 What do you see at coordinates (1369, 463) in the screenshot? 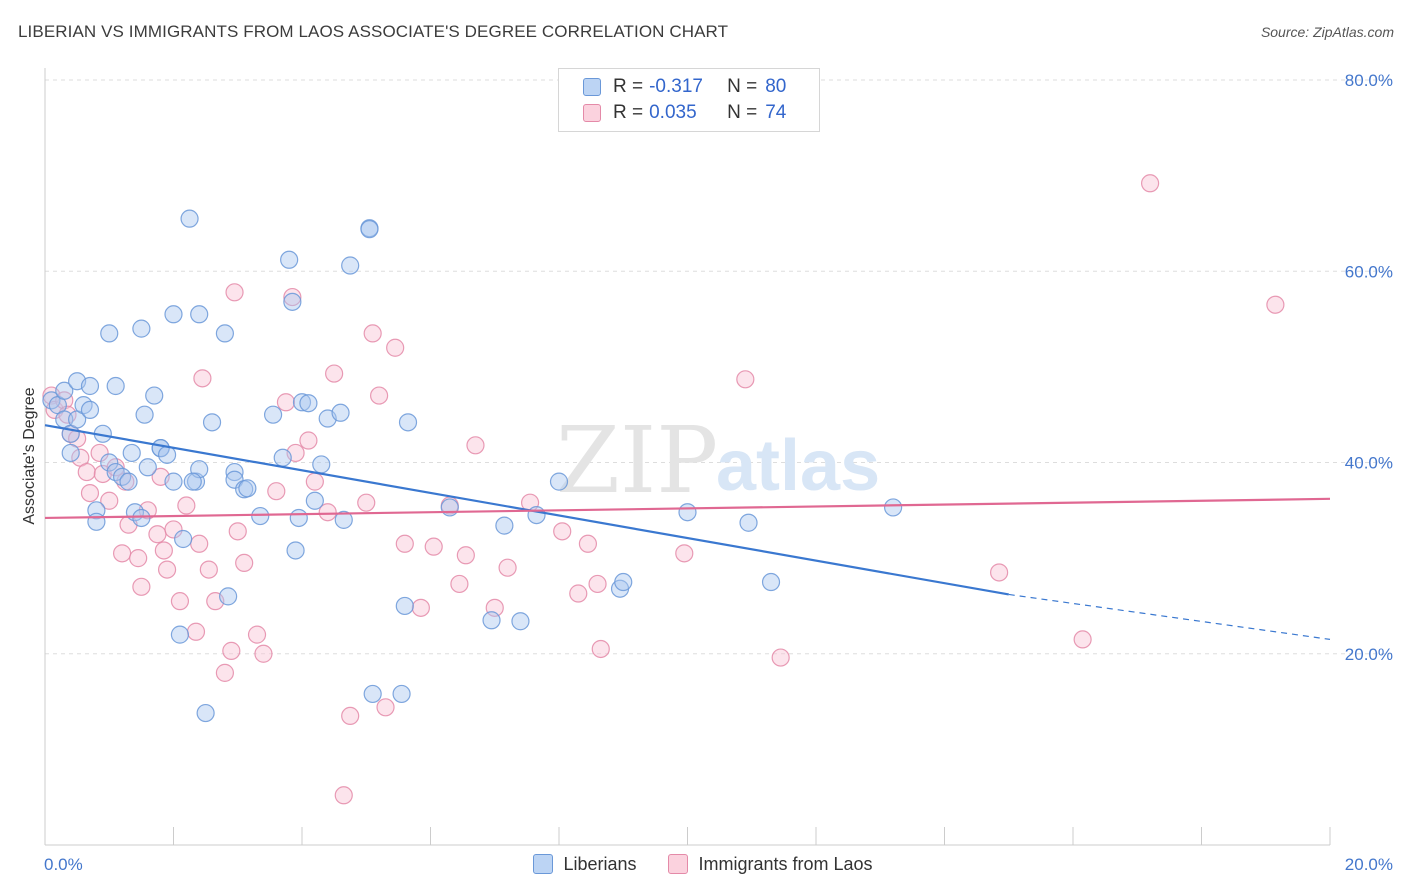
I see `y-tick-label: 40.0%` at bounding box center [1369, 463].